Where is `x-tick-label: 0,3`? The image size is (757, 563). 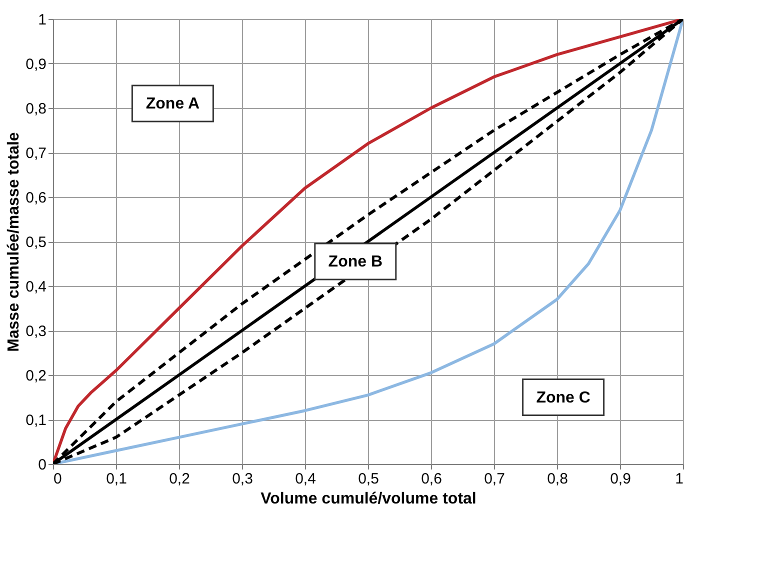 x-tick-label: 0,3 is located at coordinates (242, 479).